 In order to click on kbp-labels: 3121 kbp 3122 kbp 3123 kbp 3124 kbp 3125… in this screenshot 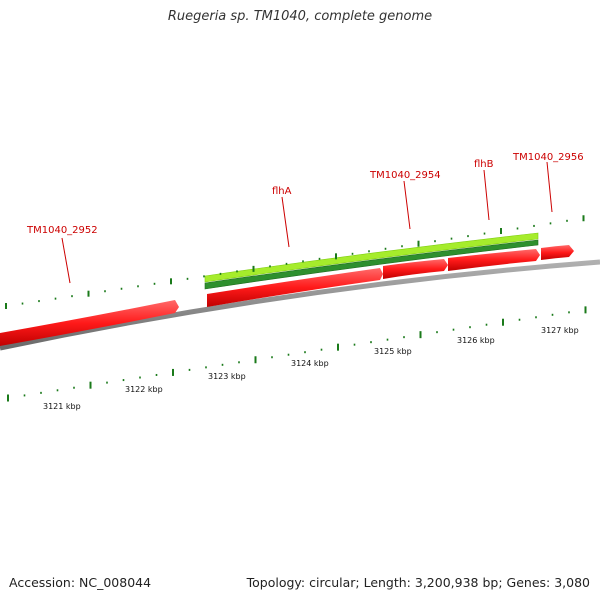, I will do `click(311, 368)`.